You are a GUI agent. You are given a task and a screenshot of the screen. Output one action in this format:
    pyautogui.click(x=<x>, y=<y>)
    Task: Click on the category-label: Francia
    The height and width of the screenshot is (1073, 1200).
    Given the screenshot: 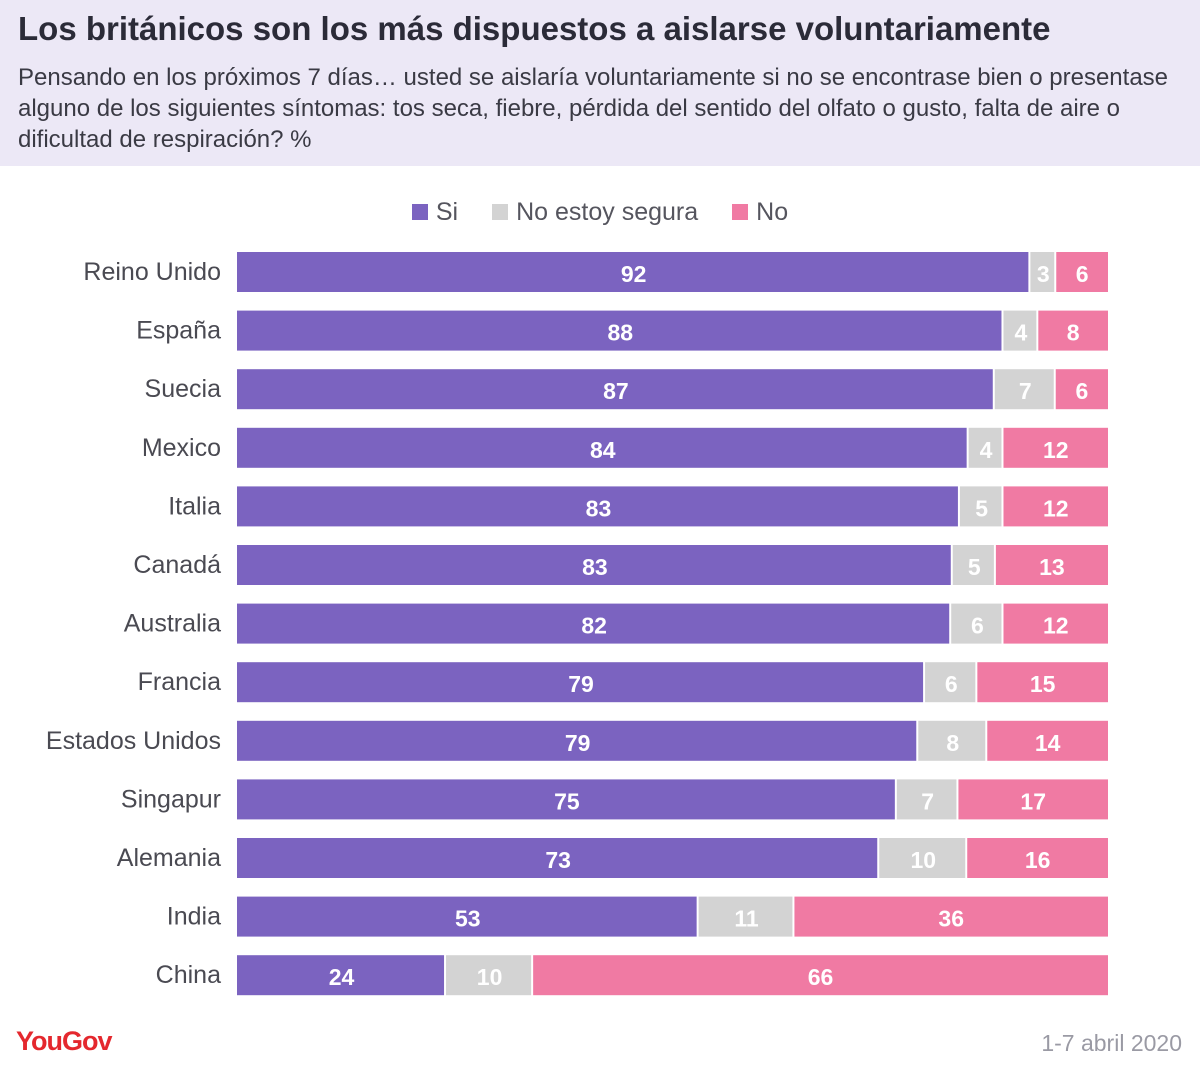 What is the action you would take?
    pyautogui.click(x=179, y=682)
    